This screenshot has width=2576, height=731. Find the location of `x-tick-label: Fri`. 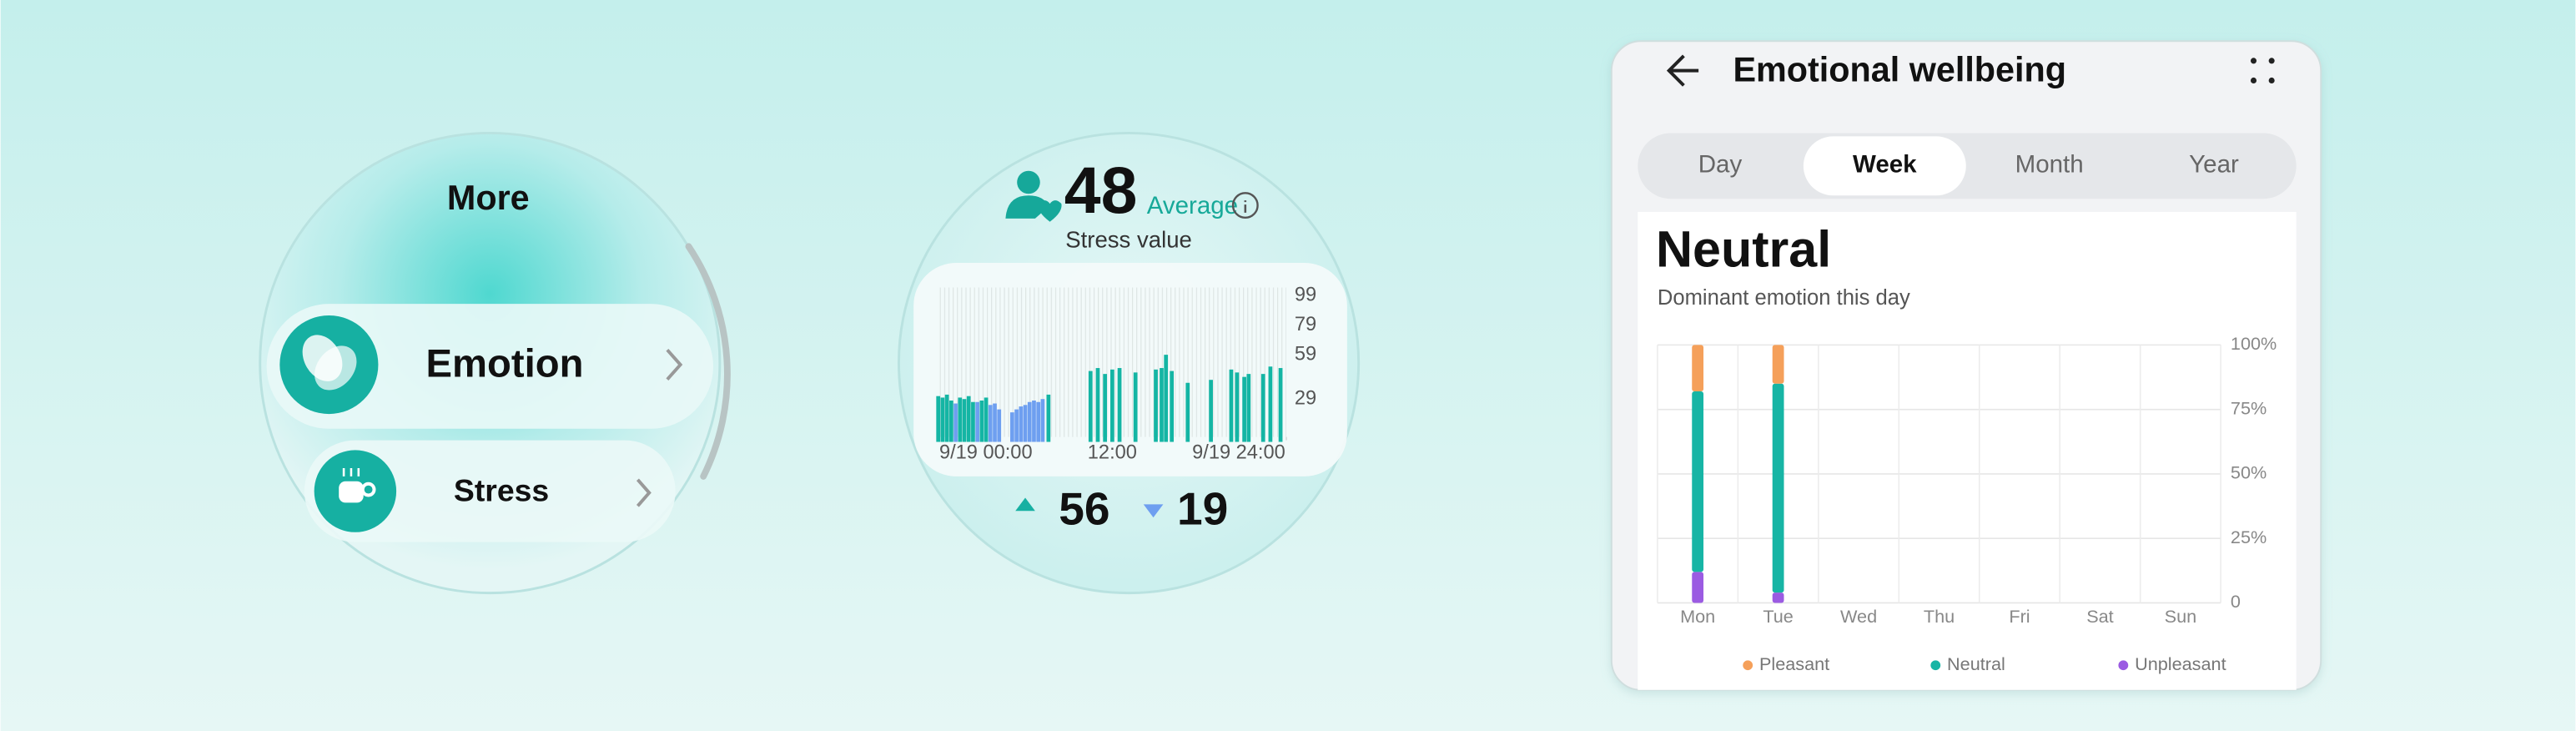

x-tick-label: Fri is located at coordinates (2019, 616).